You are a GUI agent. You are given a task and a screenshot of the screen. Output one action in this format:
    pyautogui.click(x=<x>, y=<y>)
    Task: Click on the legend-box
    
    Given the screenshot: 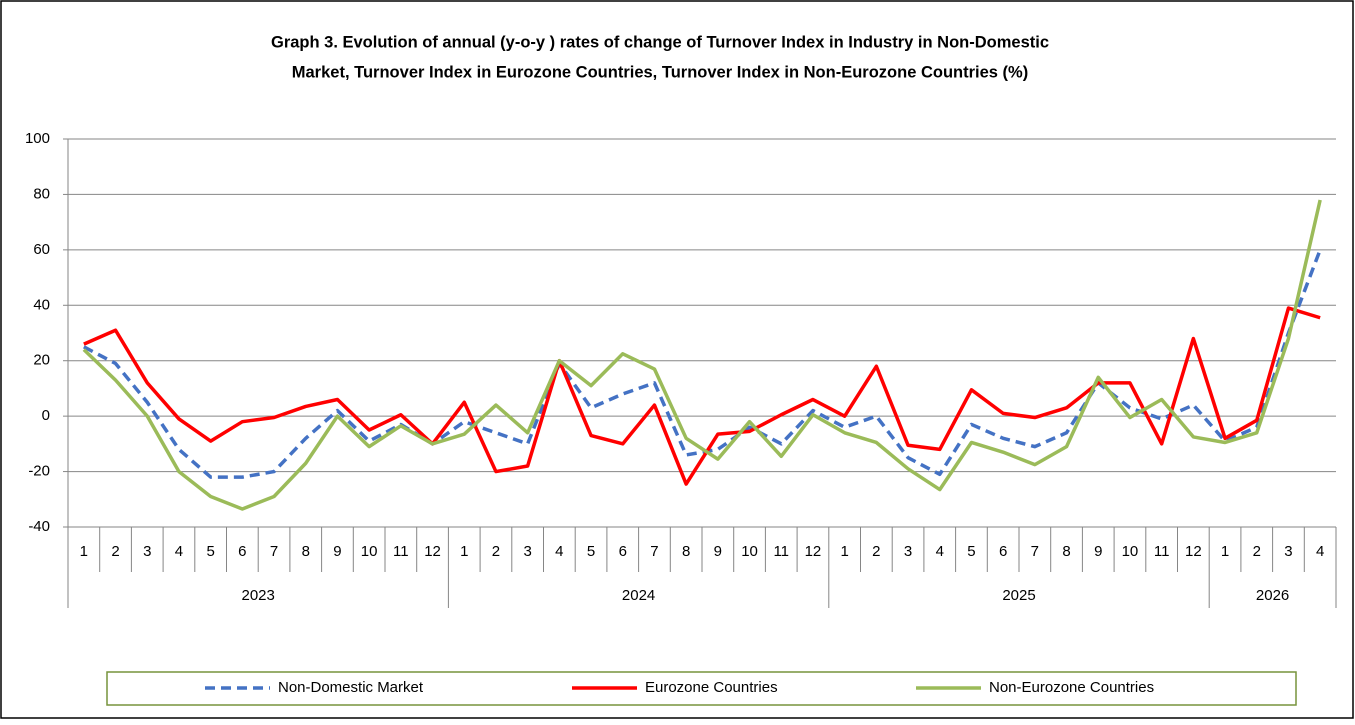 What is the action you would take?
    pyautogui.click(x=701, y=688)
    